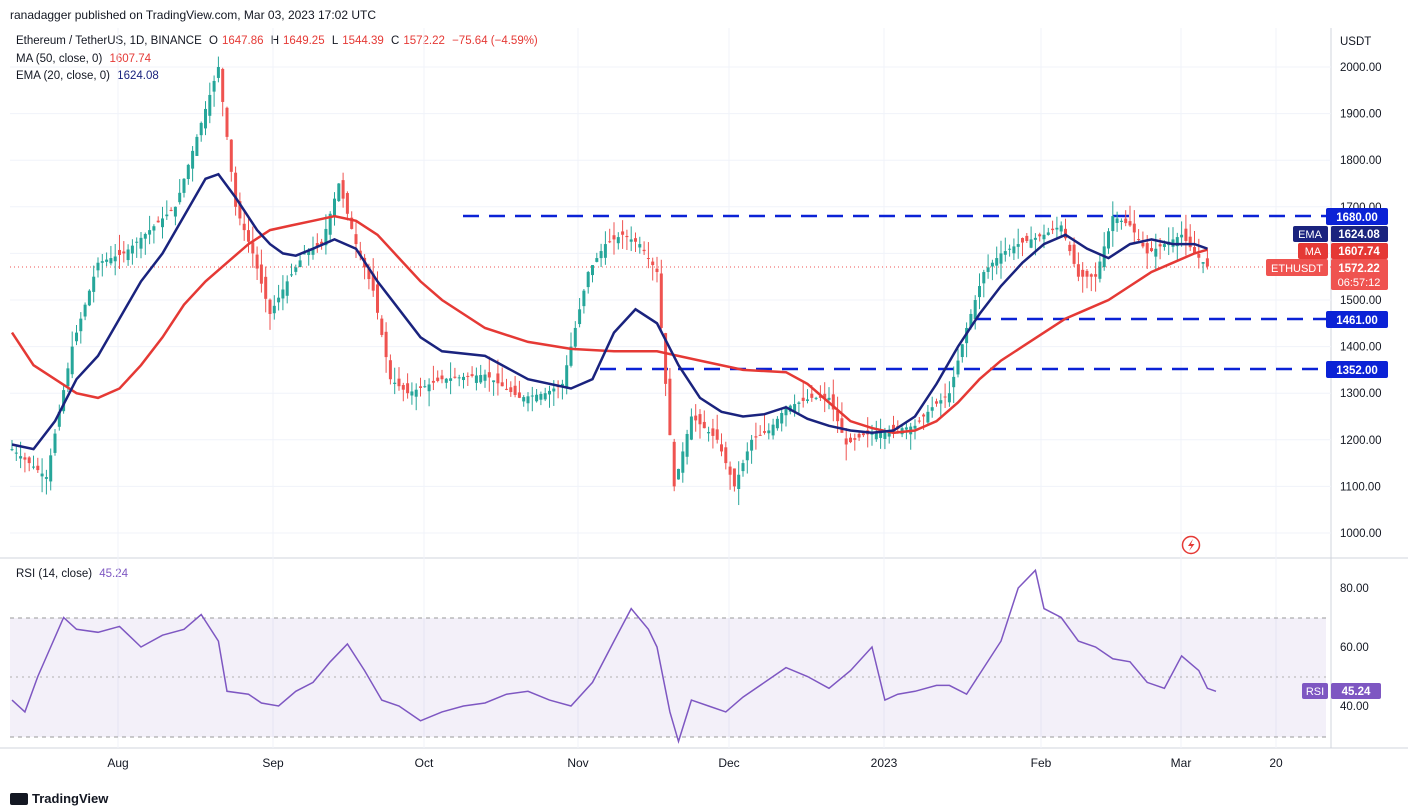 This screenshot has height=812, width=1408. I want to click on rsi-price-tag: RSI 45.24, so click(1341, 691).